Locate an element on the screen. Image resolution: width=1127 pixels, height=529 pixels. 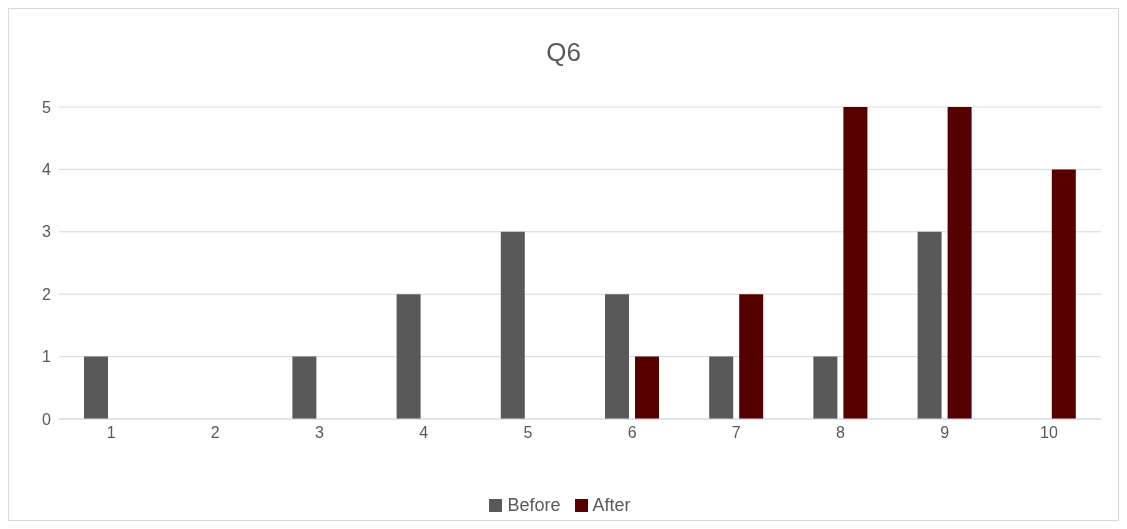
y-tick-label: 2 is located at coordinates (47, 294).